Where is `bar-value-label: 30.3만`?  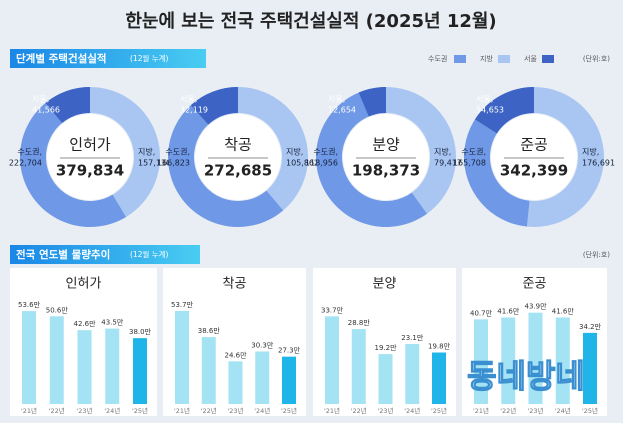
bar-value-label: 30.3만 is located at coordinates (262, 344).